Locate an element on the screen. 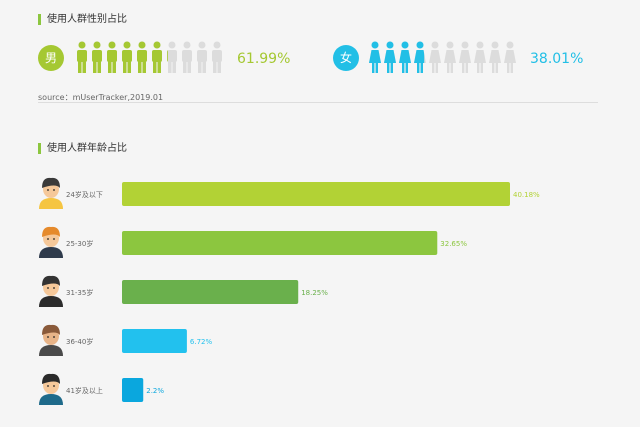 The image size is (640, 427). age-row: 24岁及以下 40.18% is located at coordinates (289, 193).